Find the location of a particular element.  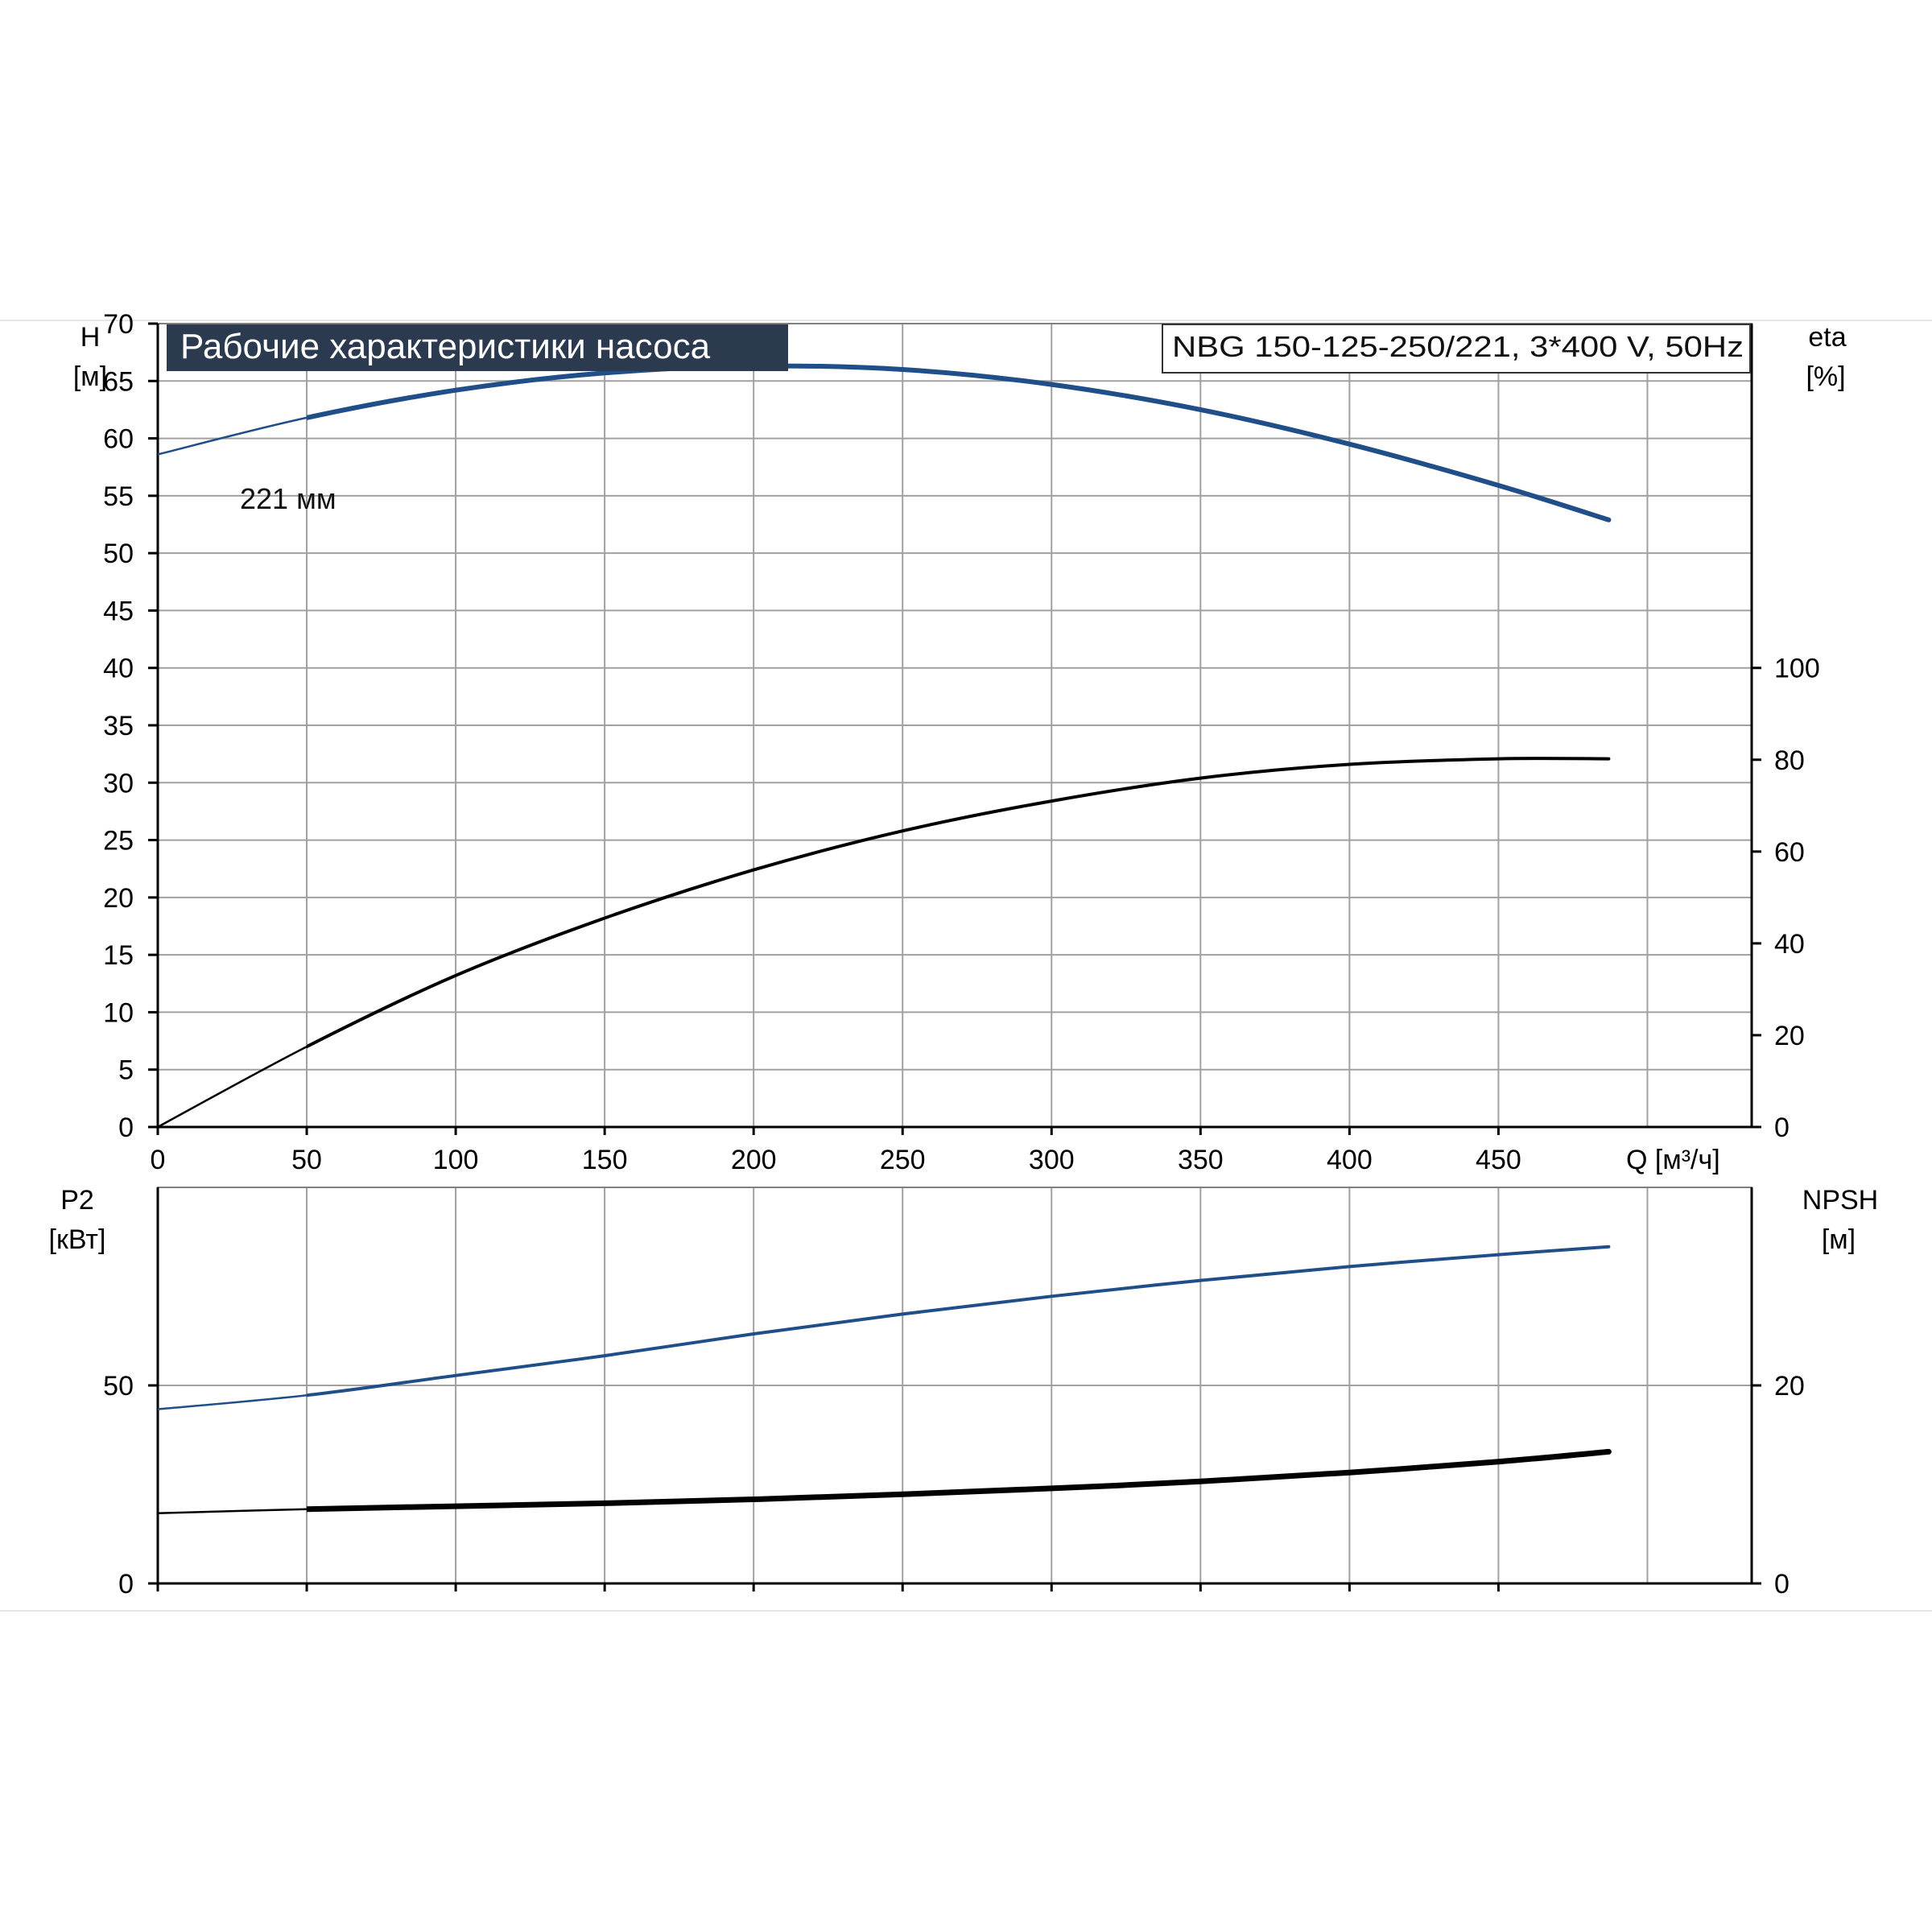

top-left-tick-label: 45 is located at coordinates (118, 611).